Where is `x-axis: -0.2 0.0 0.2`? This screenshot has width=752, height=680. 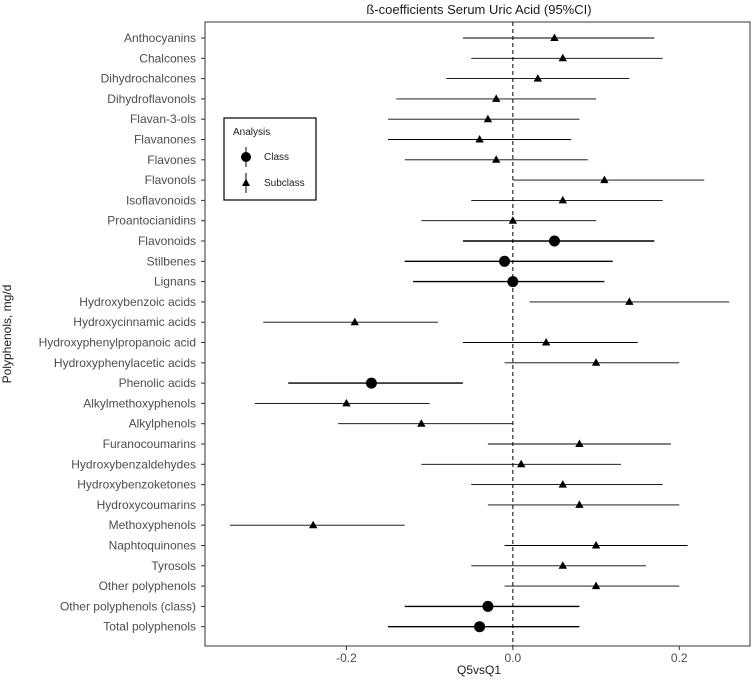 x-axis: -0.2 0.0 0.2 is located at coordinates (512, 655).